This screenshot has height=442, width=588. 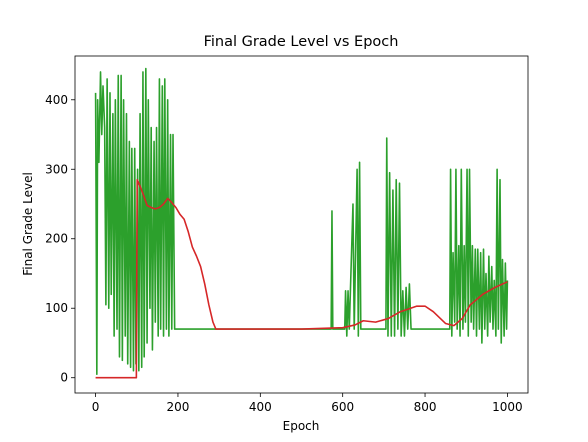 I want to click on y-tick-label: 300, so click(x=56, y=169).